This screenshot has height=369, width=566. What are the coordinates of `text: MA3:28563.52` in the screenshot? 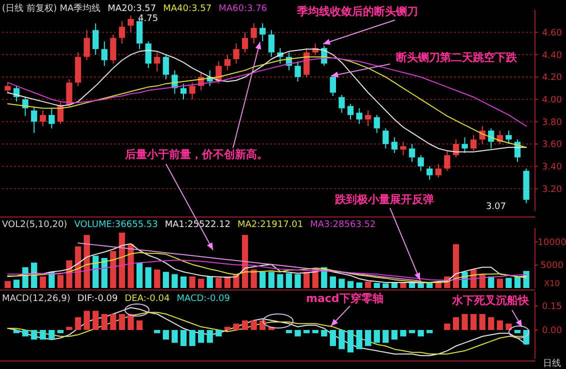 It's located at (343, 225).